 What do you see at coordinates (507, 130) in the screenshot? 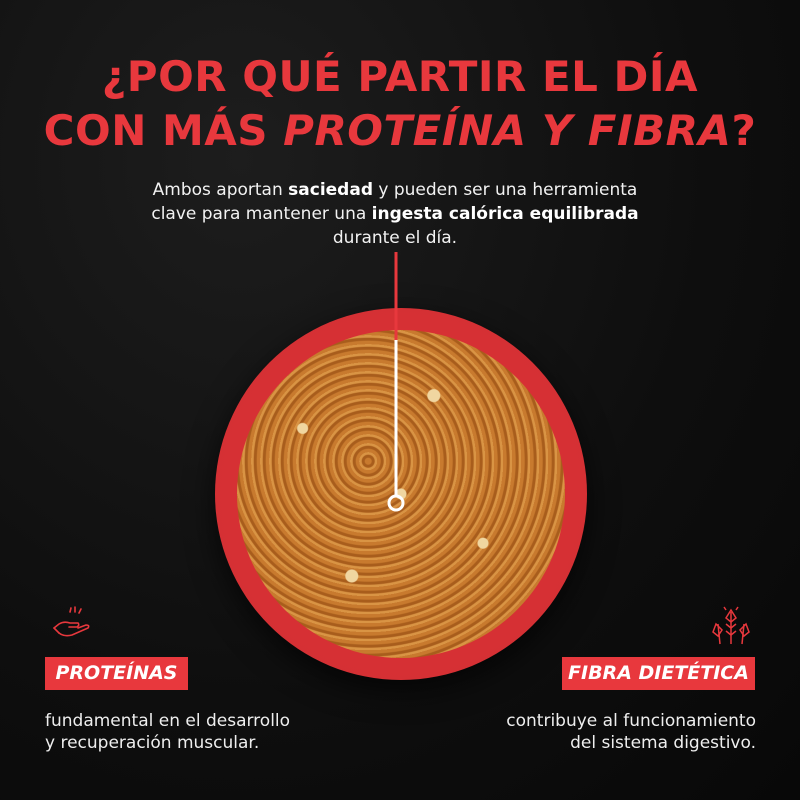
I see `title-emphasis: PROTEÍNA Y FIBRA` at bounding box center [507, 130].